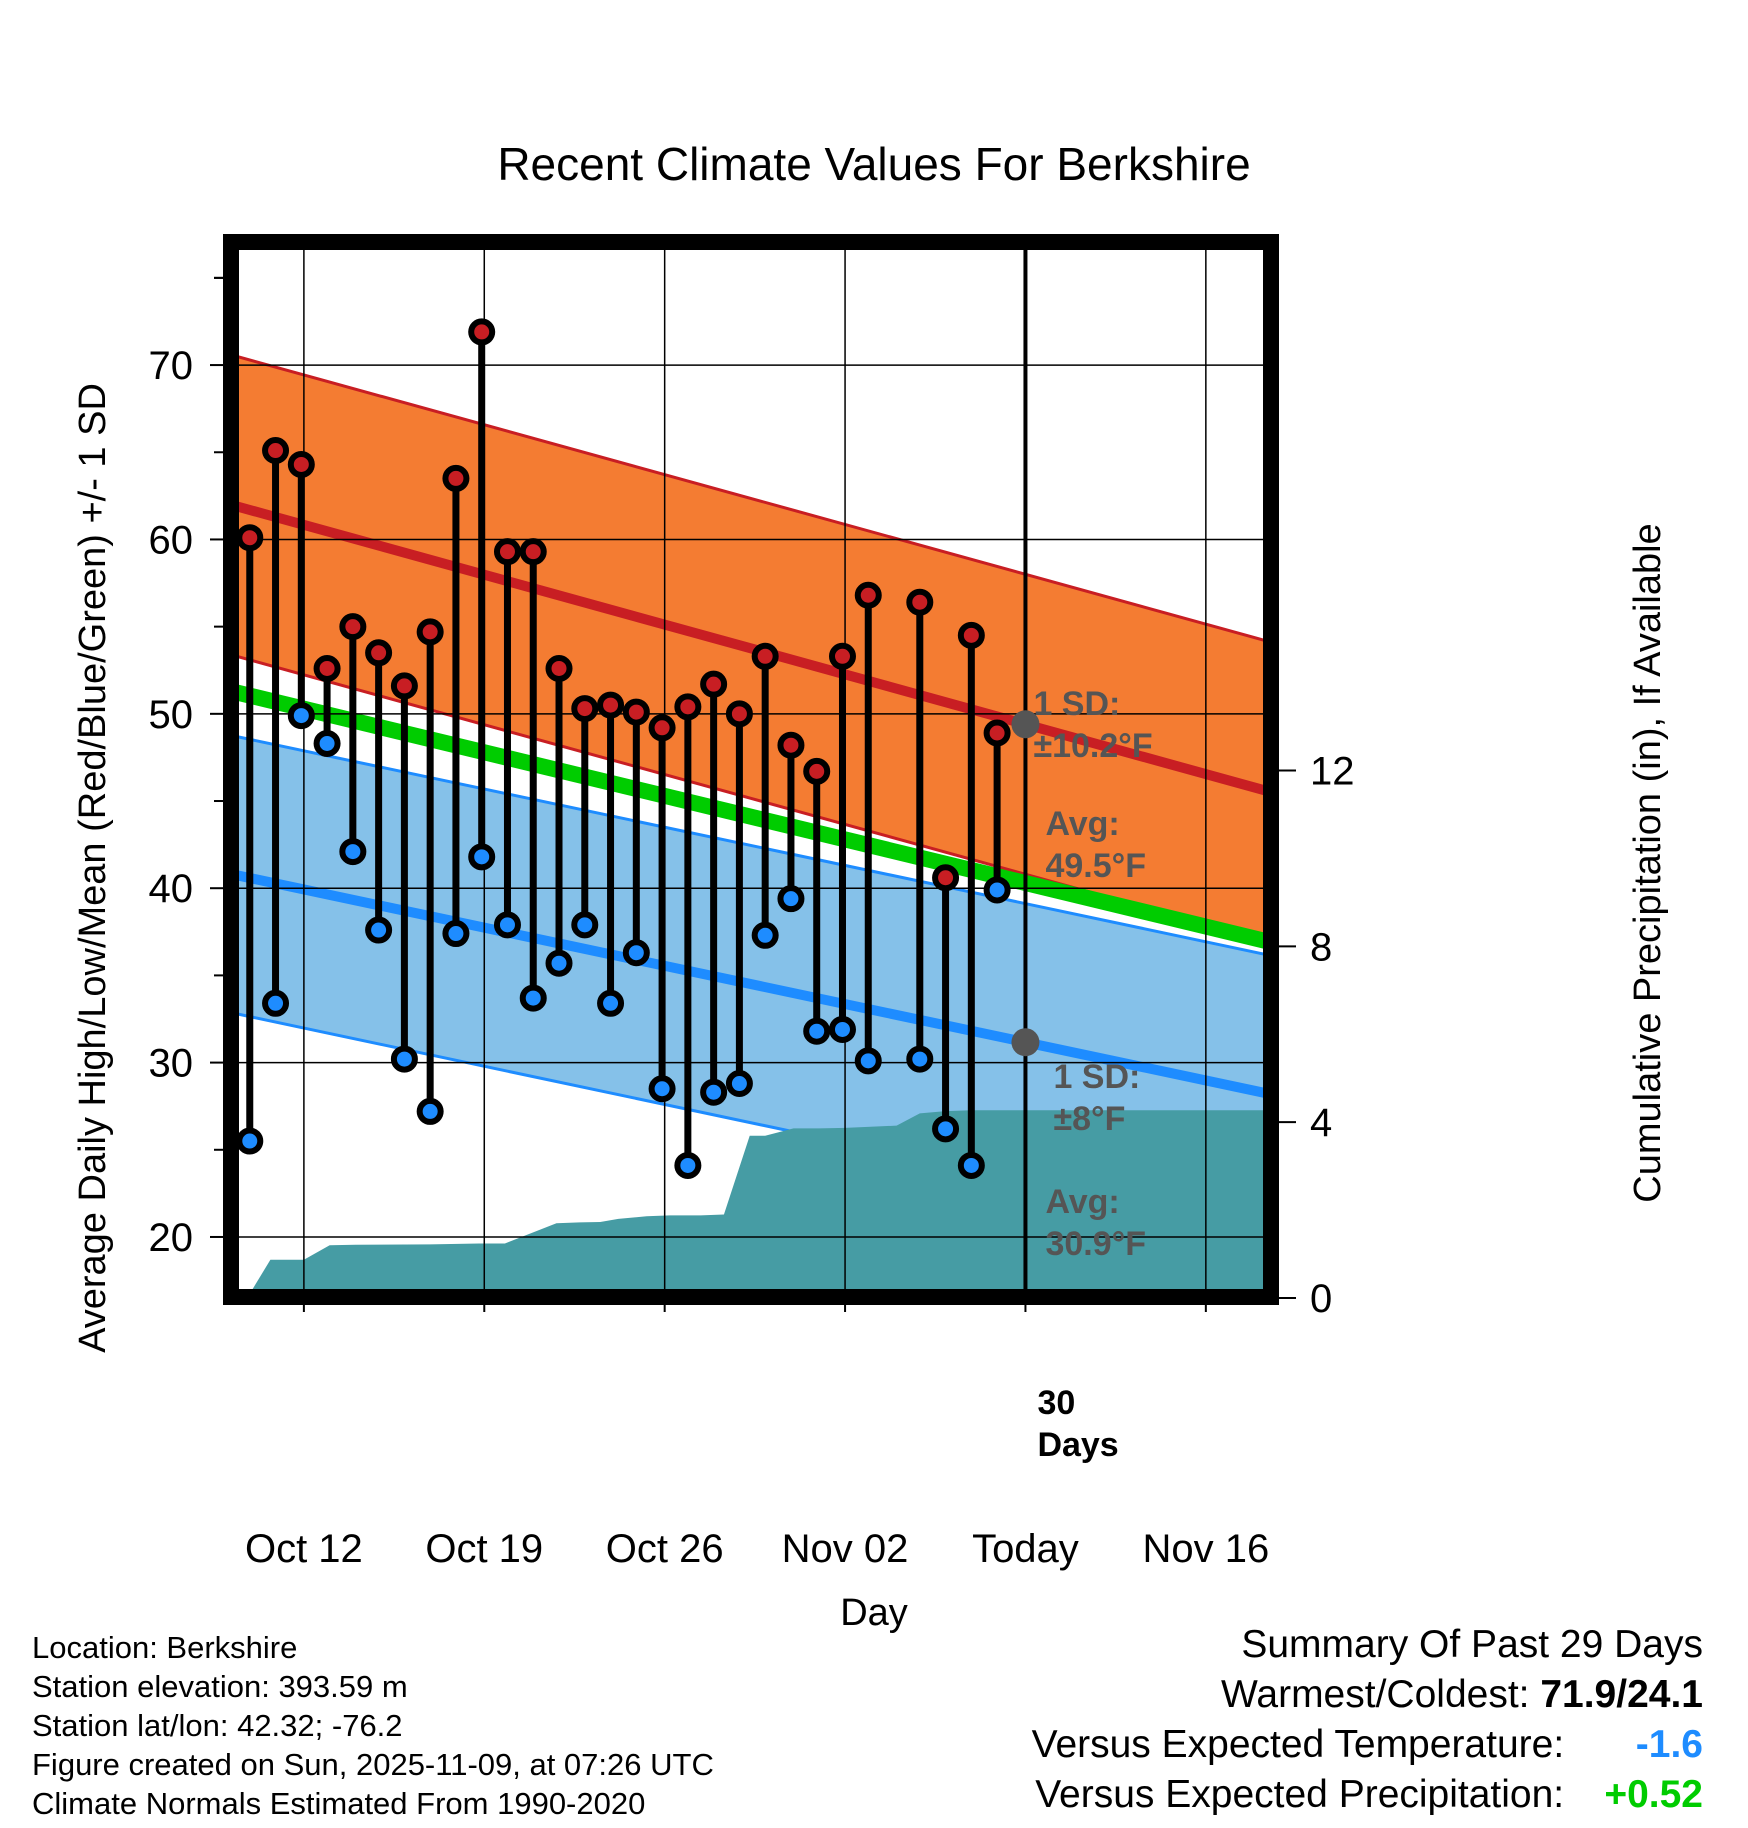 The width and height of the screenshot is (1748, 1828). I want to click on y-tick-label: 70, so click(171, 366).